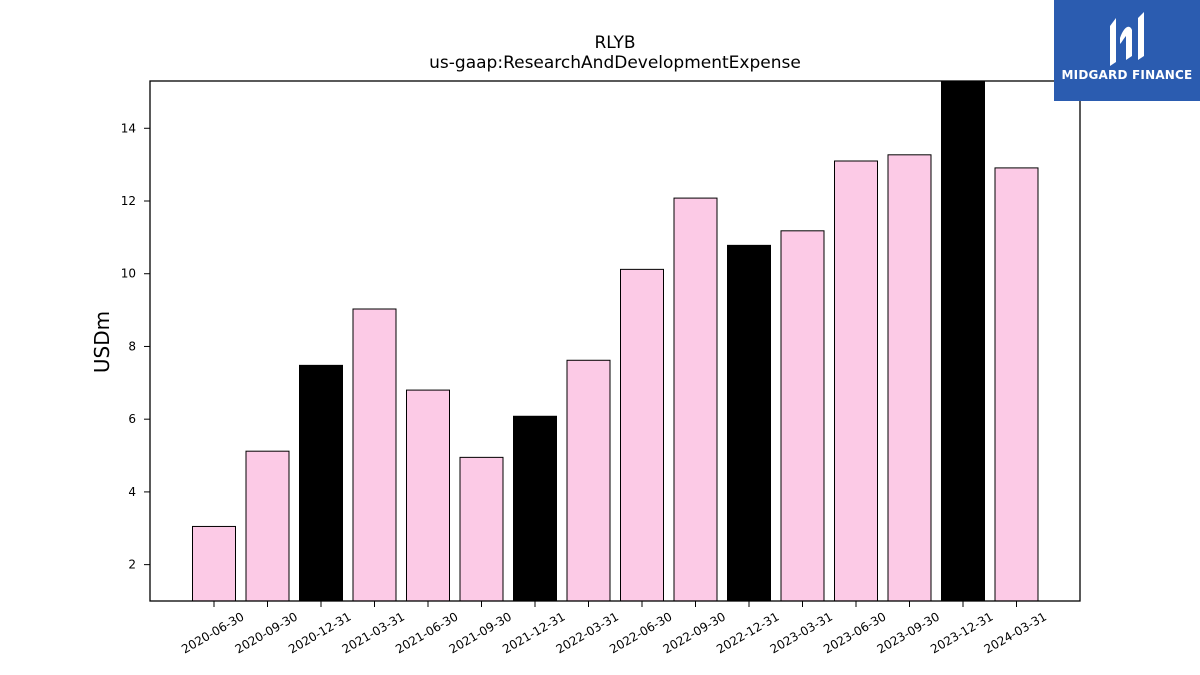  What do you see at coordinates (615, 63) in the screenshot?
I see `chart-subtitle: us-gaap:ResearchAndDevelopmentExpense` at bounding box center [615, 63].